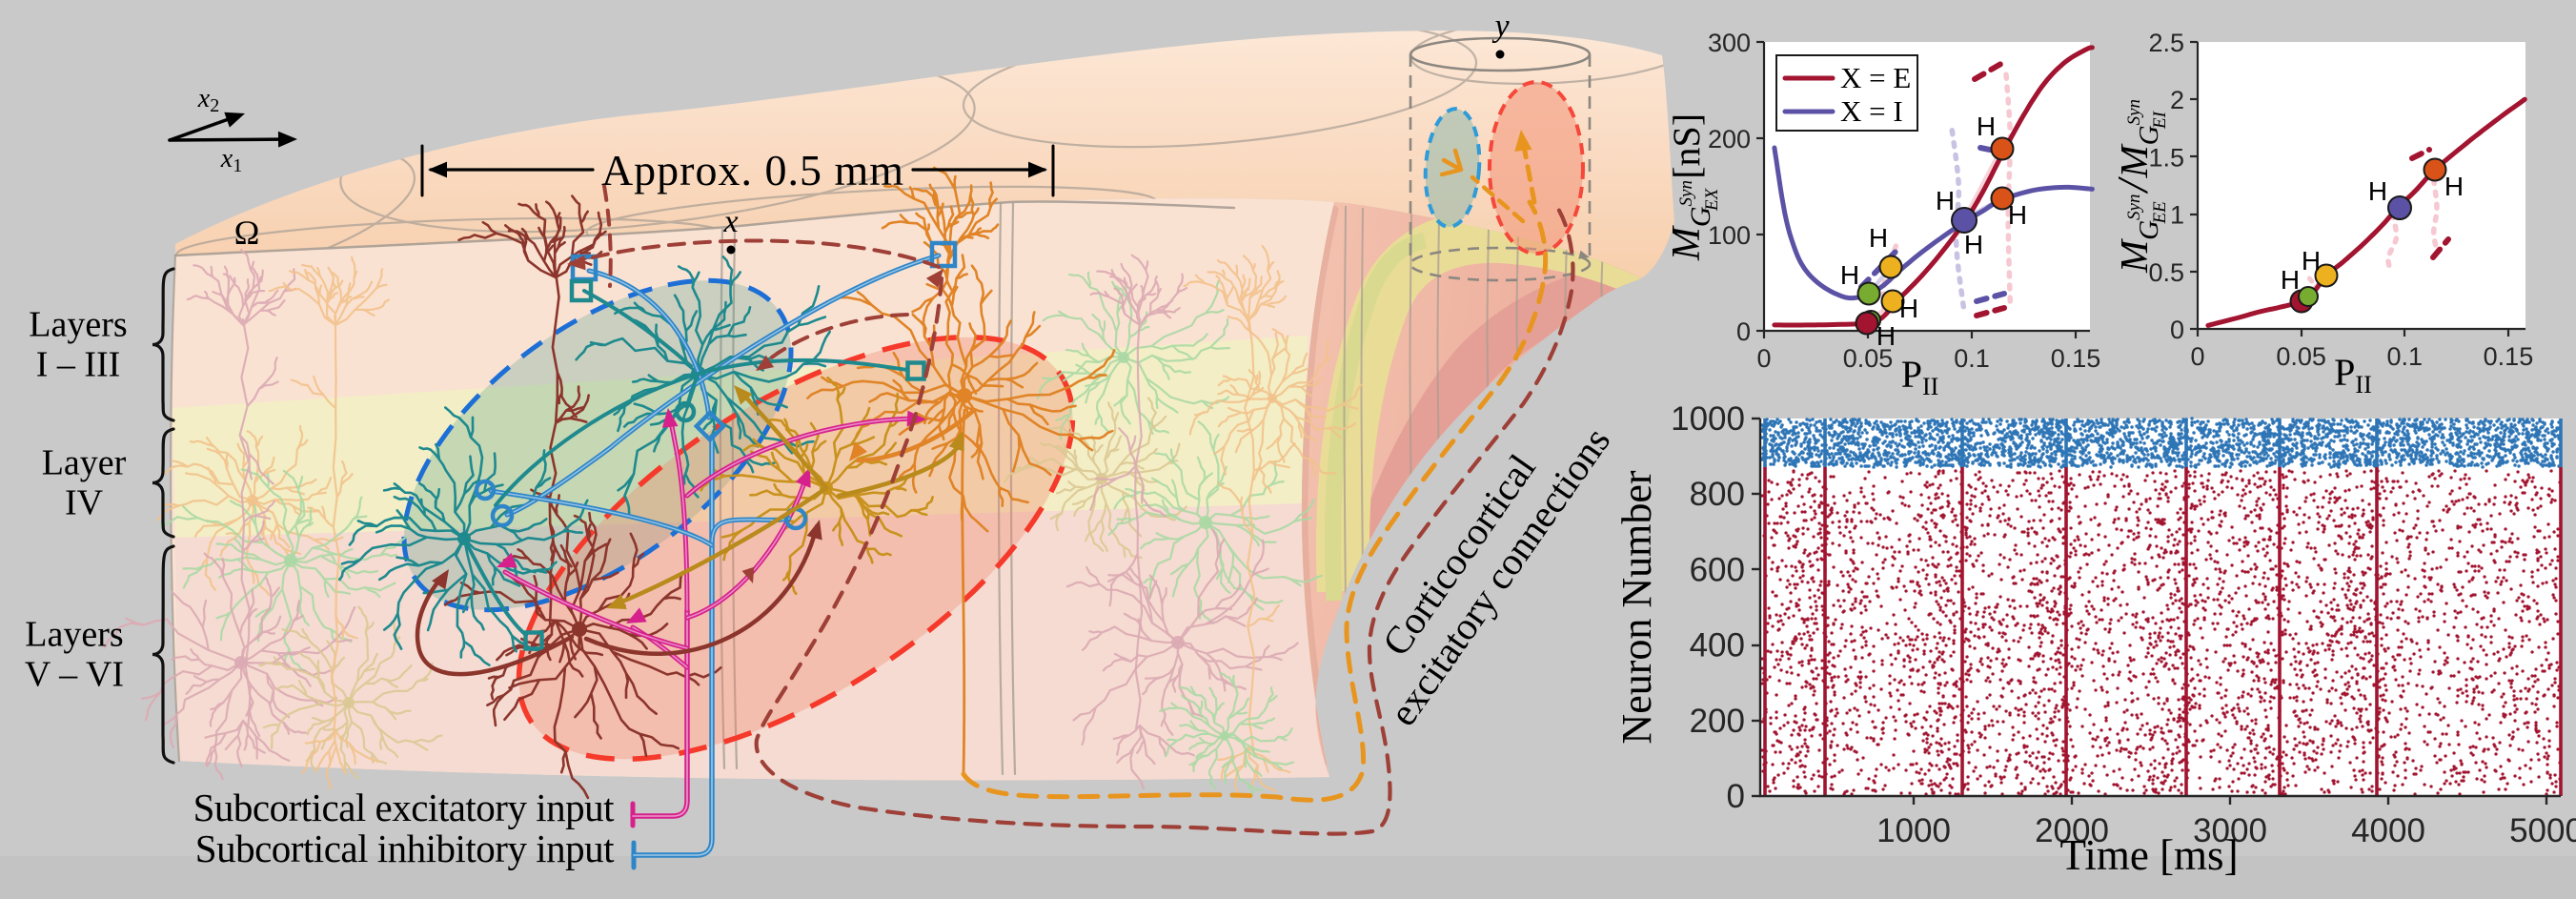 This screenshot has width=2576, height=899. I want to click on svg-text: y, so click(1500, 26).